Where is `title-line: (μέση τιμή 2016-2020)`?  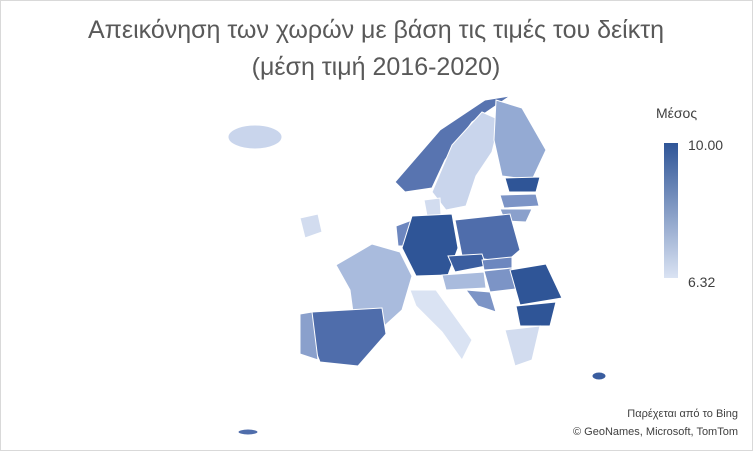 title-line: (μέση τιμή 2016-2020) is located at coordinates (376, 67).